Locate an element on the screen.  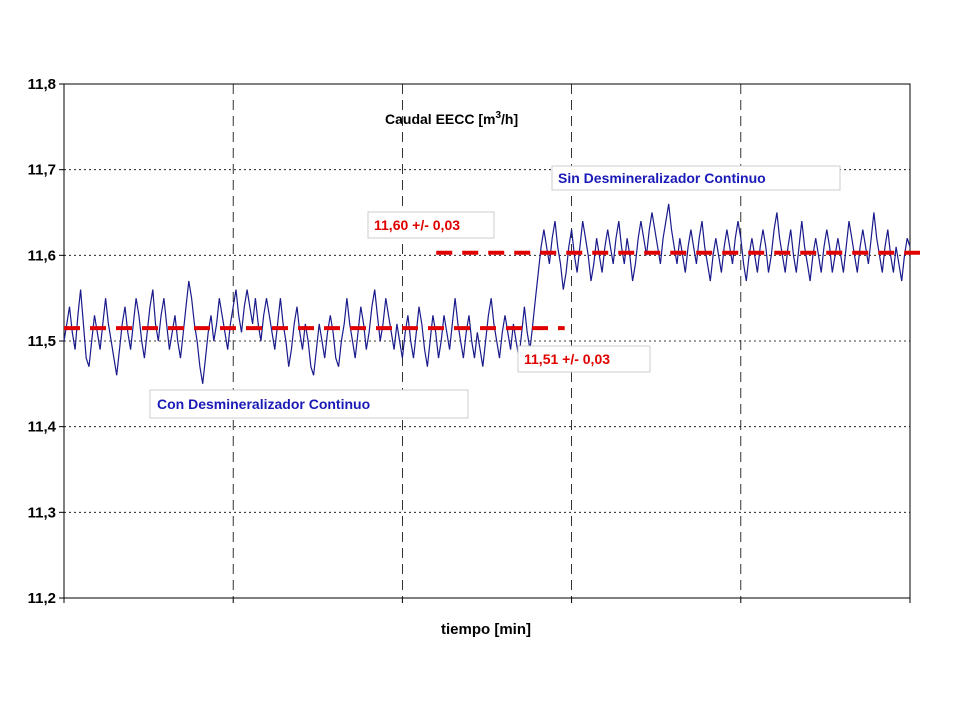
annotation-sin: Sin Desmineralizador Continuo is located at coordinates (662, 178).